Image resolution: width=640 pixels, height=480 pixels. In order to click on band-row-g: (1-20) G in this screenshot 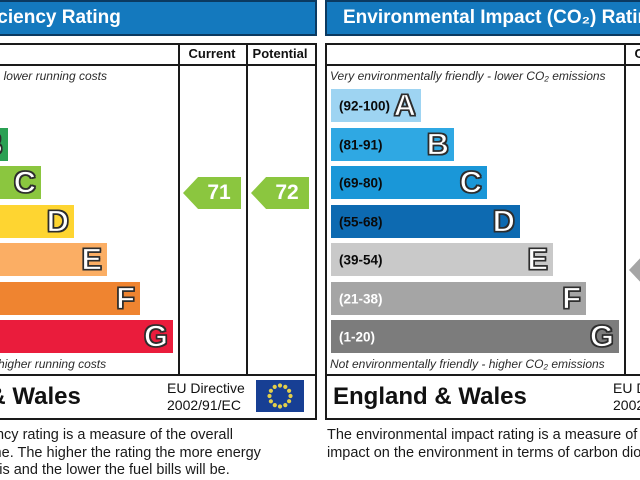, I will do `click(475, 335)`.